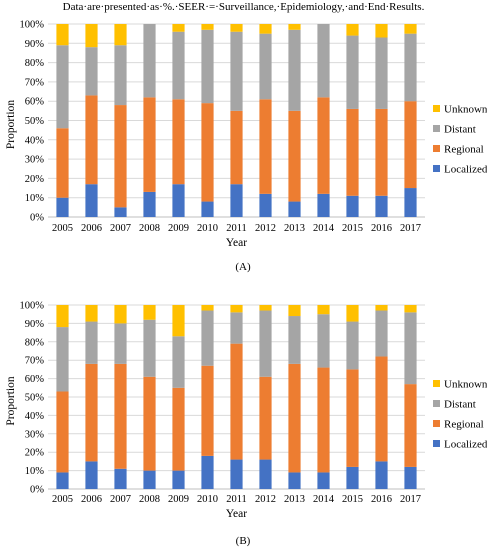 This screenshot has width=487, height=550. I want to click on bar-regional-2015, so click(352, 418).